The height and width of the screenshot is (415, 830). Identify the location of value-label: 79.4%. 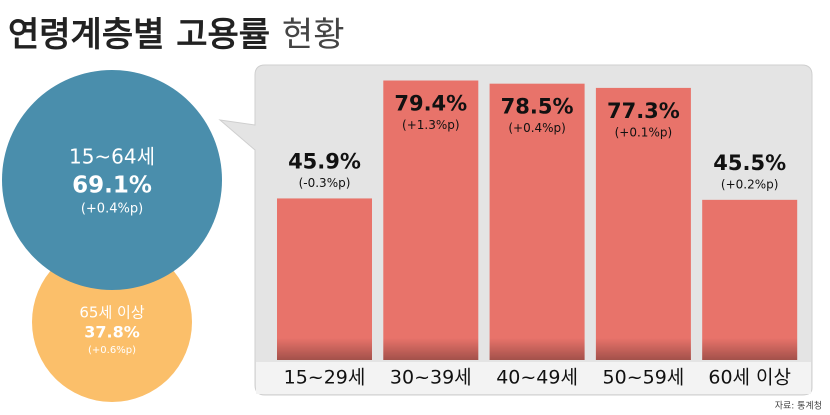
(430, 104).